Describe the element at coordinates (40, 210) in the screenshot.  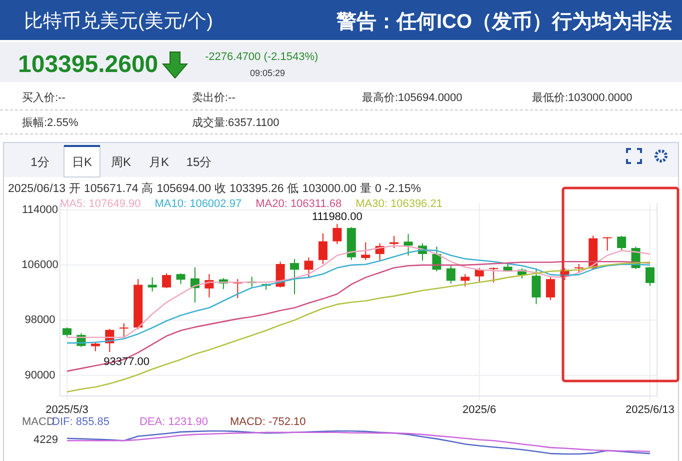
I see `y-tick-label: 114000` at that location.